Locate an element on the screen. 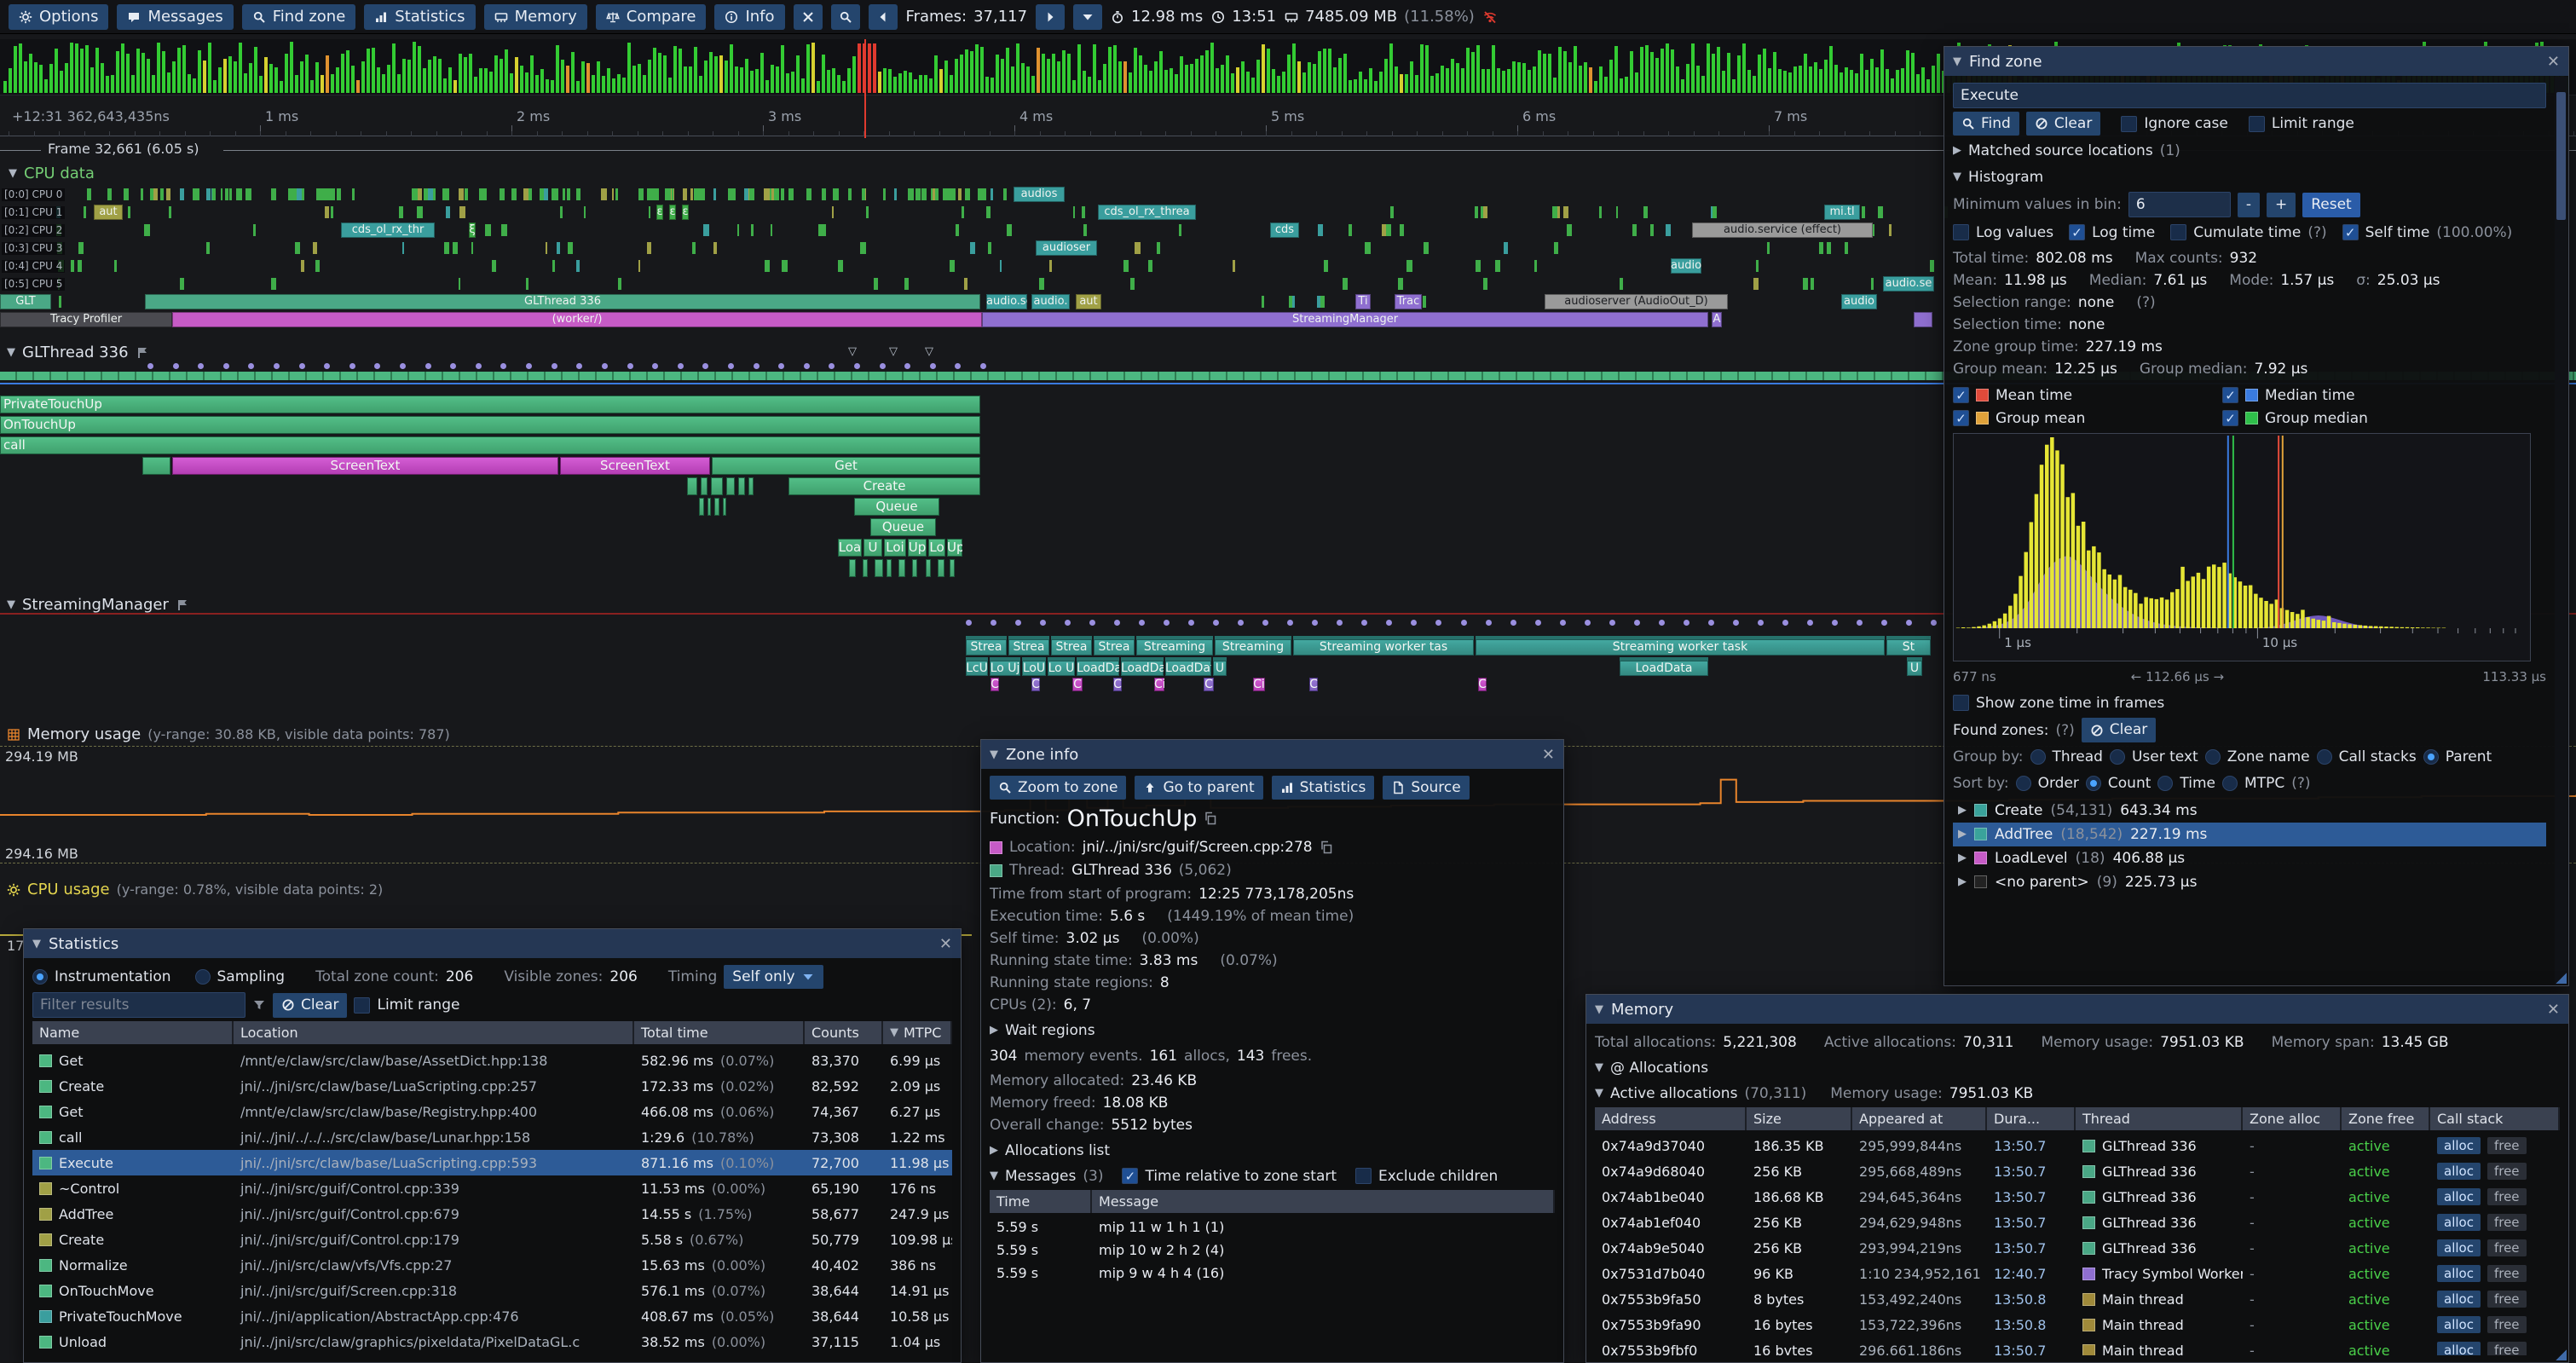 This screenshot has height=1363, width=2576. column-header-address: Address is located at coordinates (1671, 1118).